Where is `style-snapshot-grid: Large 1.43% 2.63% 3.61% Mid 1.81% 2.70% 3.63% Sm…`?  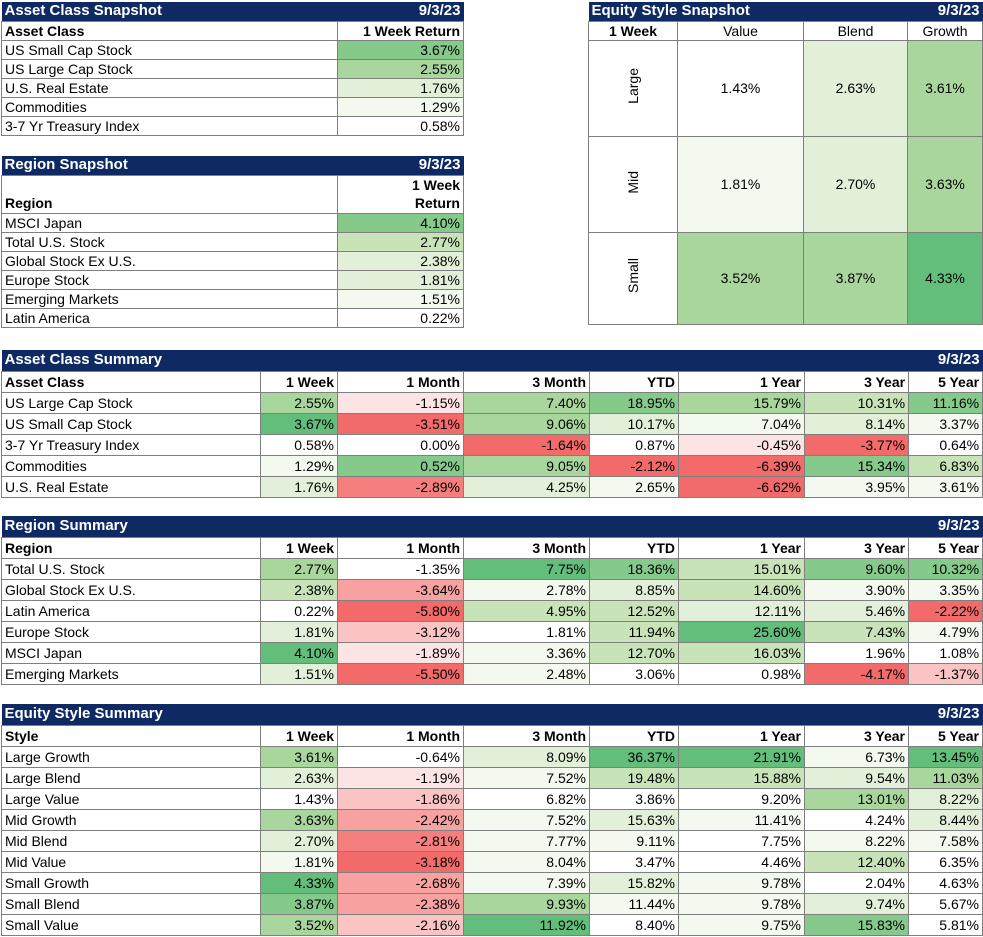
style-snapshot-grid: Large 1.43% 2.63% 3.61% Mid 1.81% 2.70% 3.63% Sm… is located at coordinates (785, 182).